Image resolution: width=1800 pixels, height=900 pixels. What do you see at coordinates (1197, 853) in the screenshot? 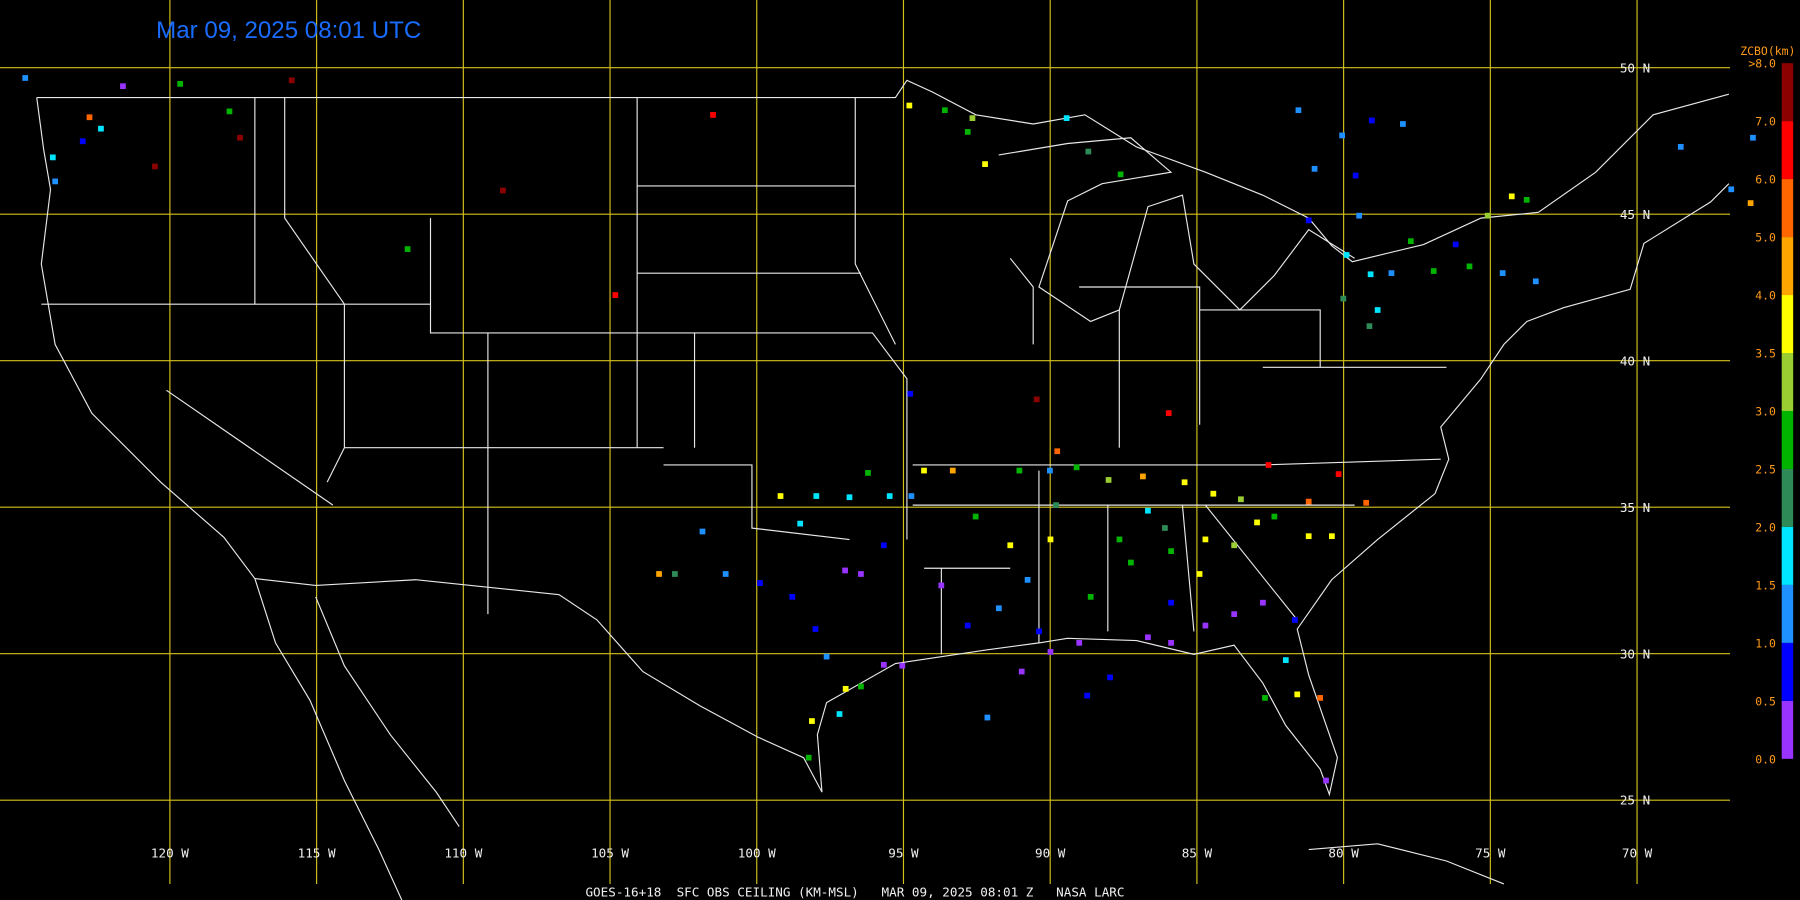
I see `lon-label: 85 W` at bounding box center [1197, 853].